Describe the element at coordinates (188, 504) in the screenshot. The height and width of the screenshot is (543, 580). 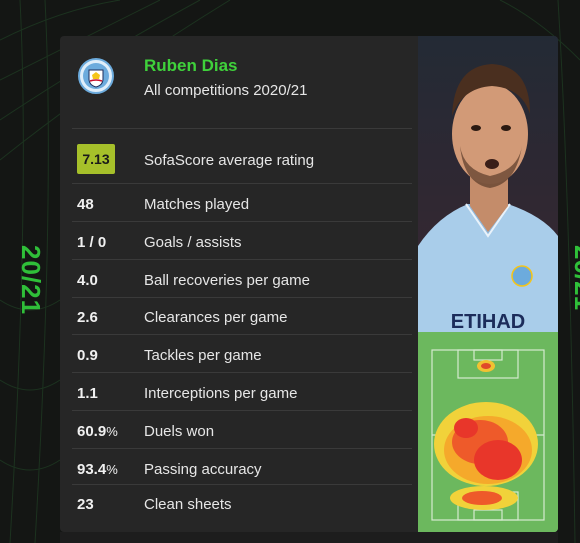
I see `stat-label: Clean sheets` at that location.